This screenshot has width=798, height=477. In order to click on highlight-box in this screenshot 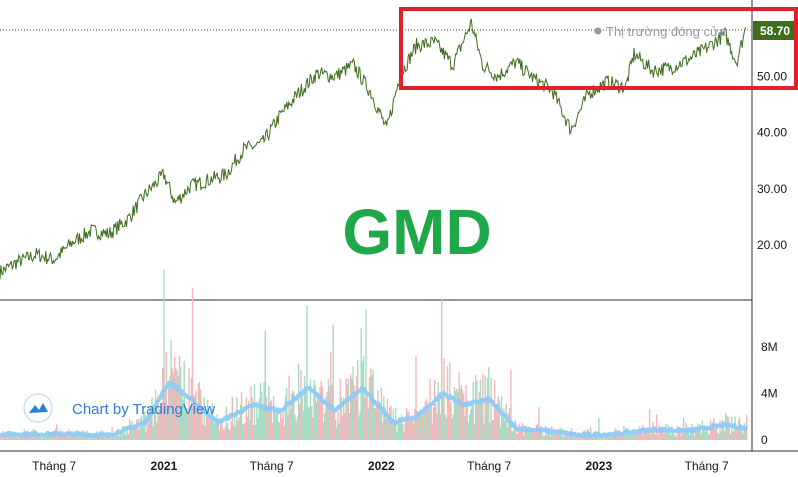, I will do `click(598, 48)`.